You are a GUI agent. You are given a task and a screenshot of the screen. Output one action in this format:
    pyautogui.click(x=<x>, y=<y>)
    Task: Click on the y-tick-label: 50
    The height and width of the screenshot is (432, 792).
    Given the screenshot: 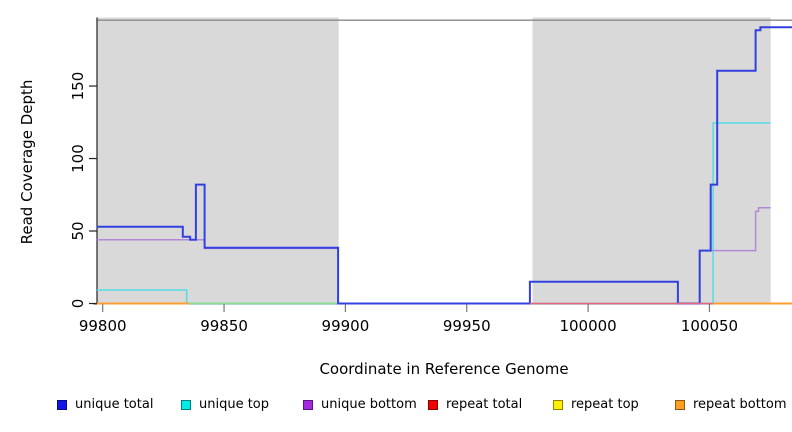 What is the action you would take?
    pyautogui.click(x=78, y=230)
    